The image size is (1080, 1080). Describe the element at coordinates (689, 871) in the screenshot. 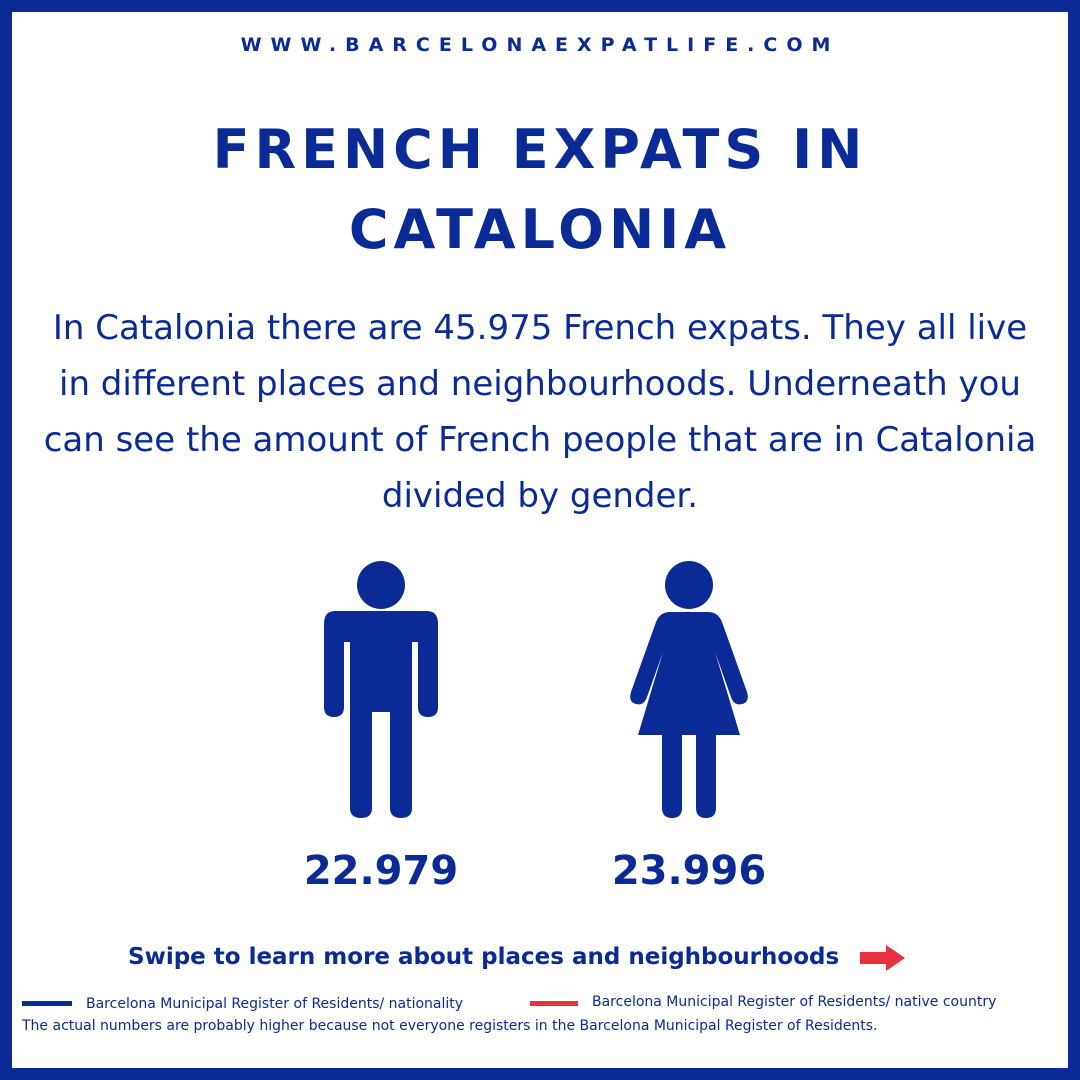

I see `women-count: 23.996` at that location.